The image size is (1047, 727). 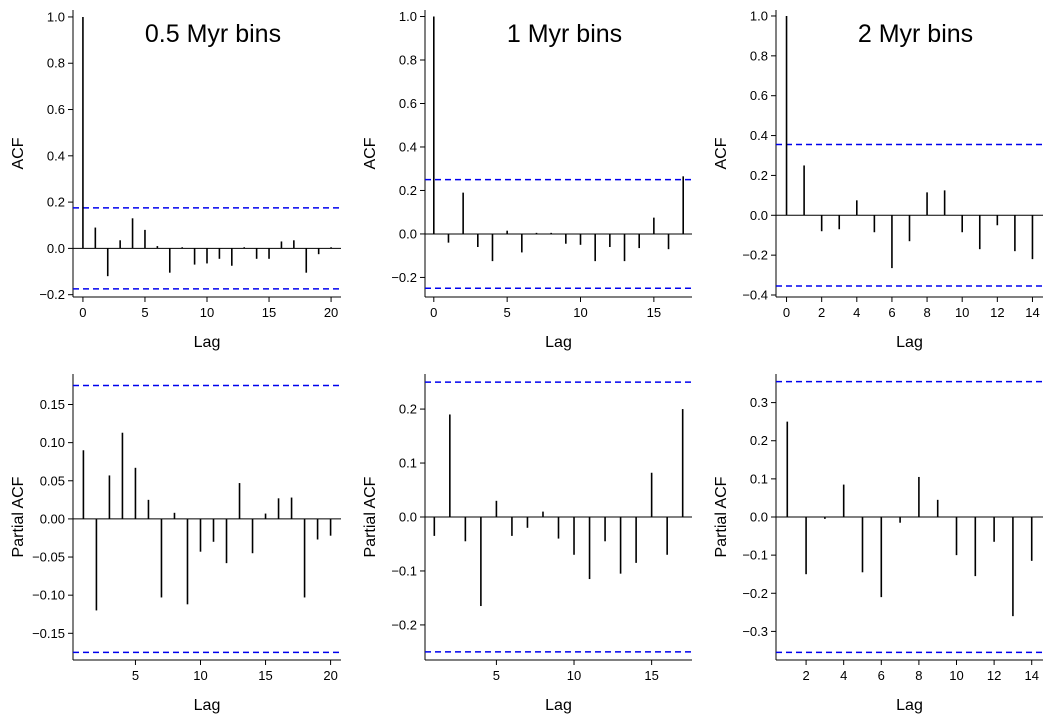 What do you see at coordinates (52, 442) in the screenshot?
I see `y-tick-label: 0.10` at bounding box center [52, 442].